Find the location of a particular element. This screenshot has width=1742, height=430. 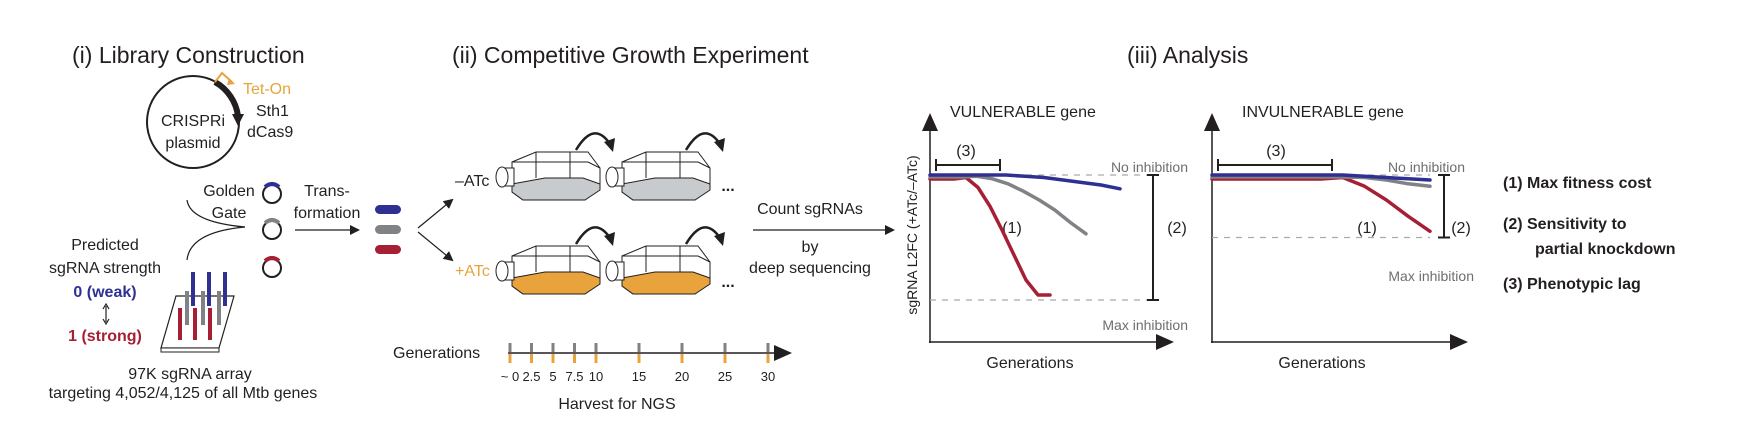

gene-label-dcas9: dCas9 is located at coordinates (270, 132).